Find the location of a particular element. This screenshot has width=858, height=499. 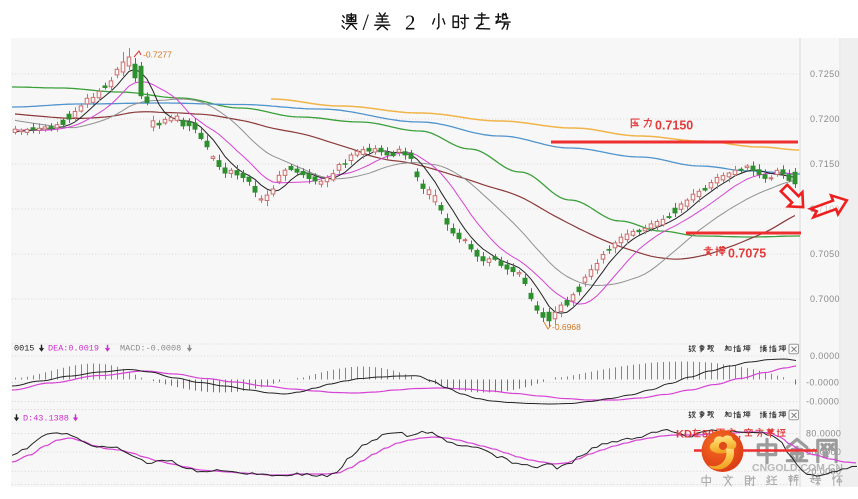

svg-text: -0.6968 is located at coordinates (566, 327).